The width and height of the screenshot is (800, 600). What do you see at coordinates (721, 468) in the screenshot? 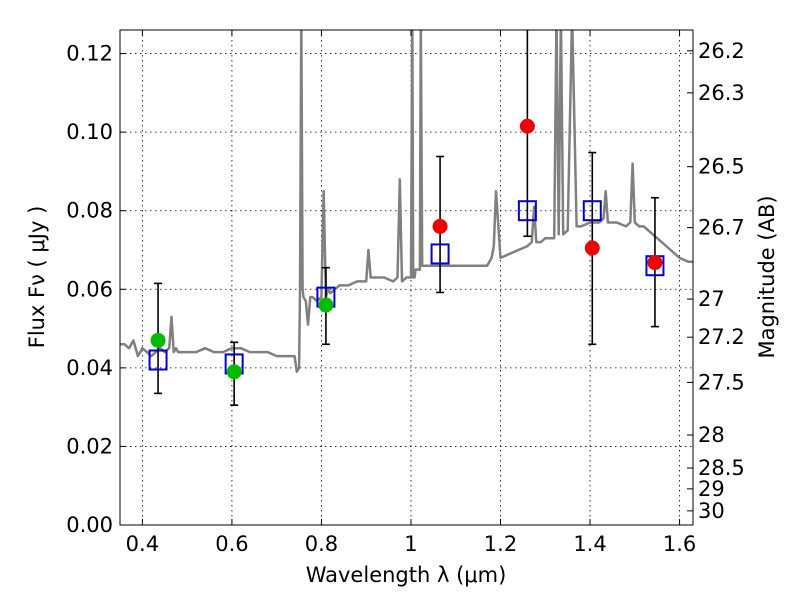
I see `magnitude-tick-label: 28.5` at bounding box center [721, 468].